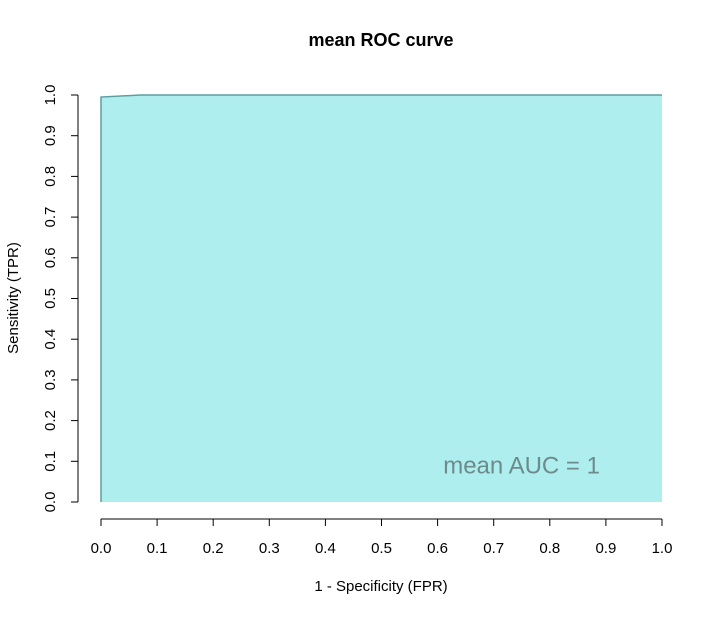  I want to click on y-axis: 0.0 0.1 0.2 0.3 0.4 0.5 0.6 0.7 0.8 0.9 1.0, so click(60, 299).